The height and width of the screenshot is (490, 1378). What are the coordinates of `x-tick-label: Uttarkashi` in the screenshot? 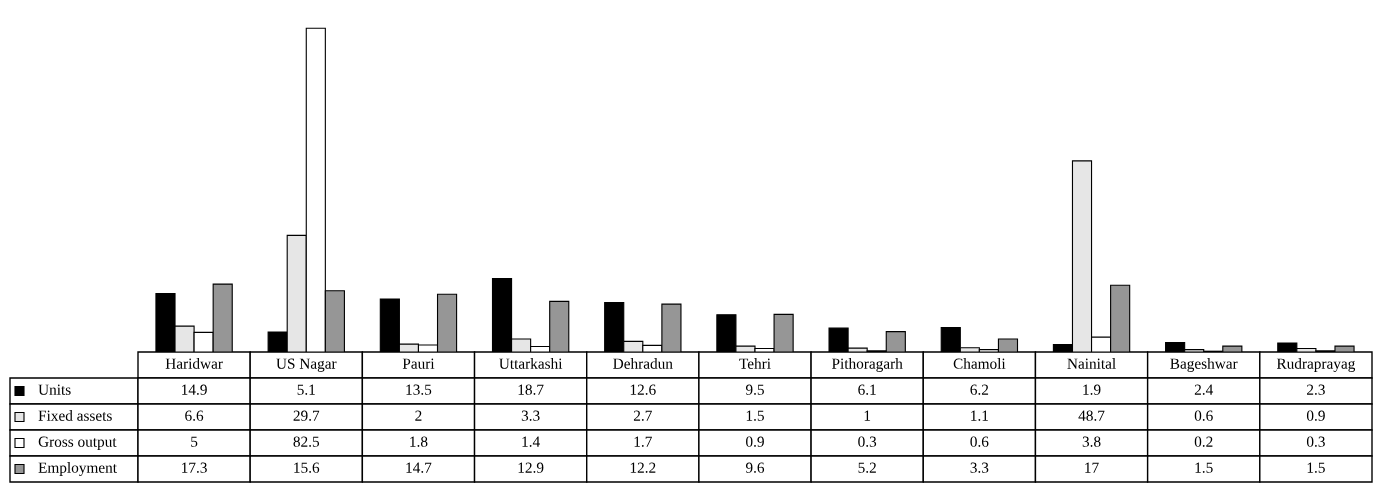 It's located at (531, 363).